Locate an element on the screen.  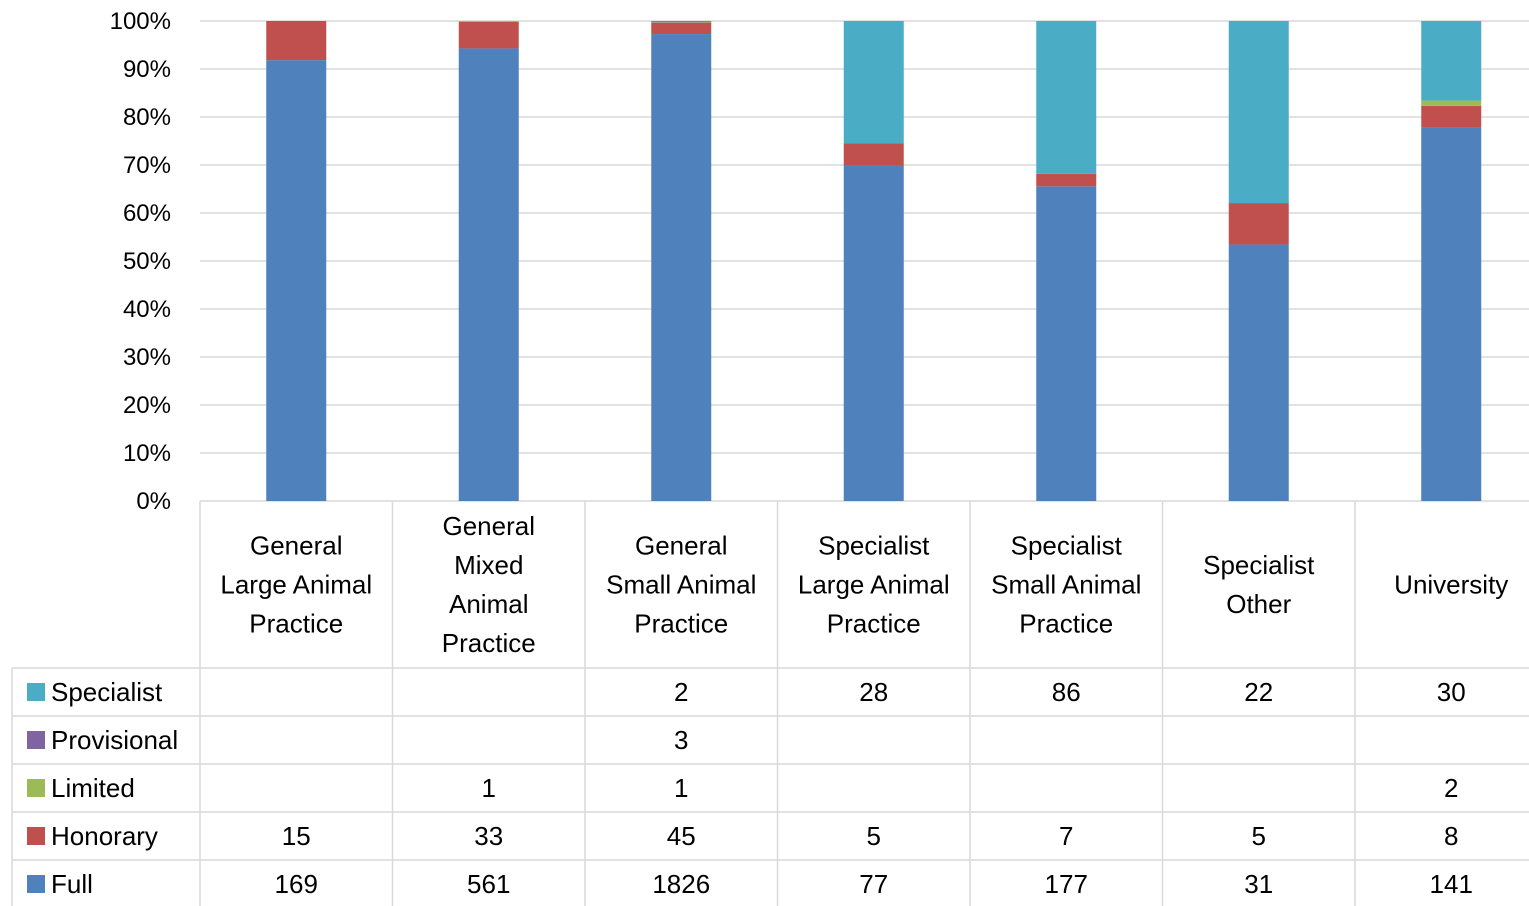
table-cell-value: 169 is located at coordinates (296, 884).